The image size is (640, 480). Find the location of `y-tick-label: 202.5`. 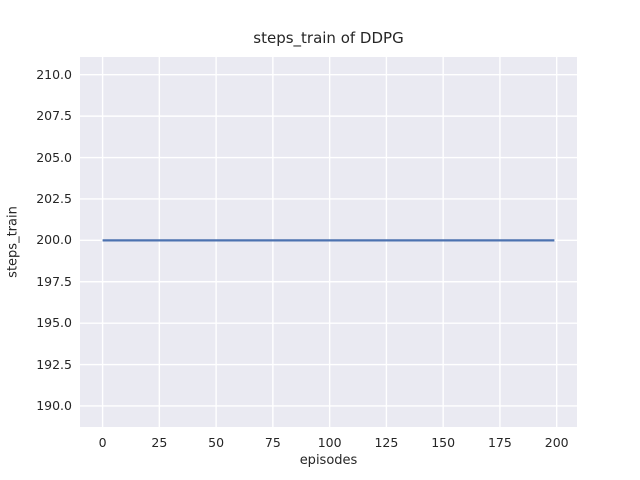

y-tick-label: 202.5 is located at coordinates (54, 198).